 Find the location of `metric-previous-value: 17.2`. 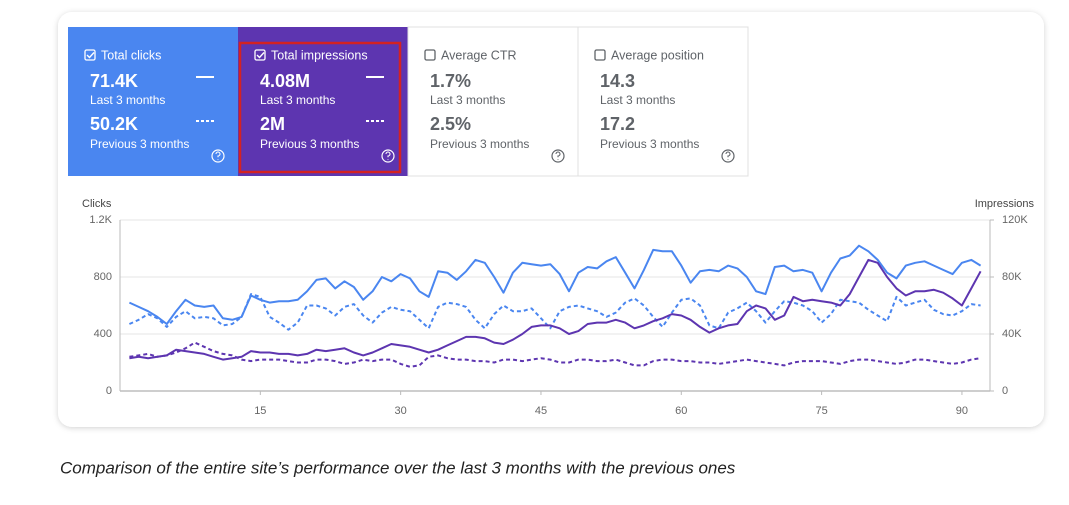

metric-previous-value: 17.2 is located at coordinates (617, 124).